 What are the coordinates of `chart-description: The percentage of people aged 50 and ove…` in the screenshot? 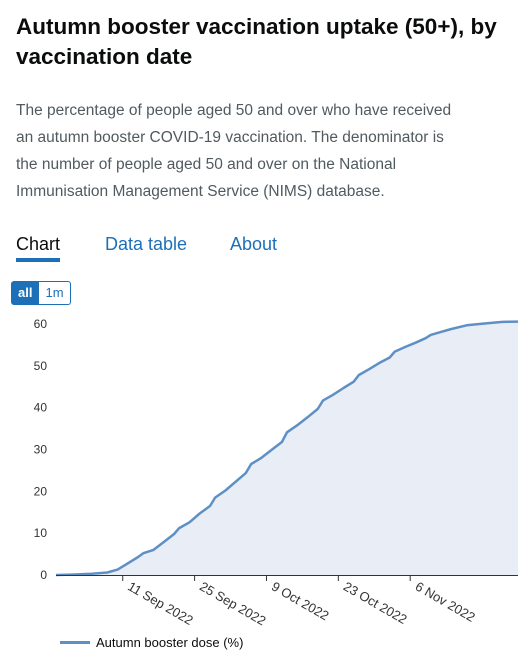 It's located at (234, 151).